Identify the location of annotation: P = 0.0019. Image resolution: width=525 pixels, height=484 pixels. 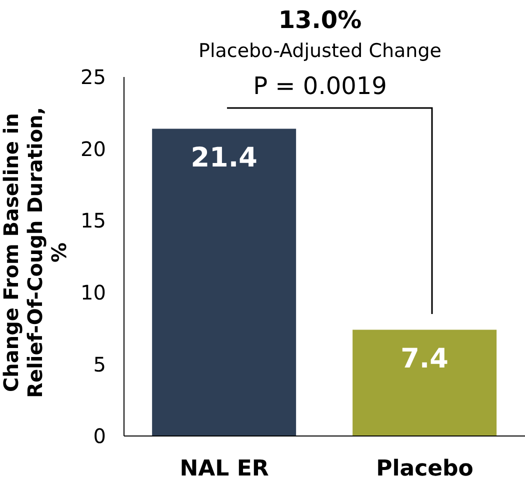
(320, 86).